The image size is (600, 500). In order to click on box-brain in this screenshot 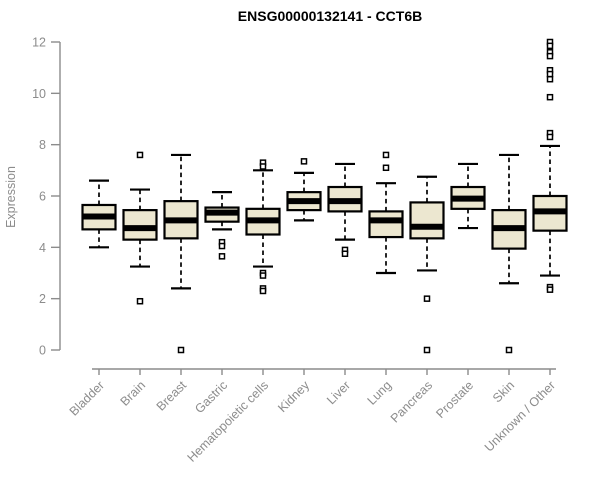, I will do `click(140, 228)`.